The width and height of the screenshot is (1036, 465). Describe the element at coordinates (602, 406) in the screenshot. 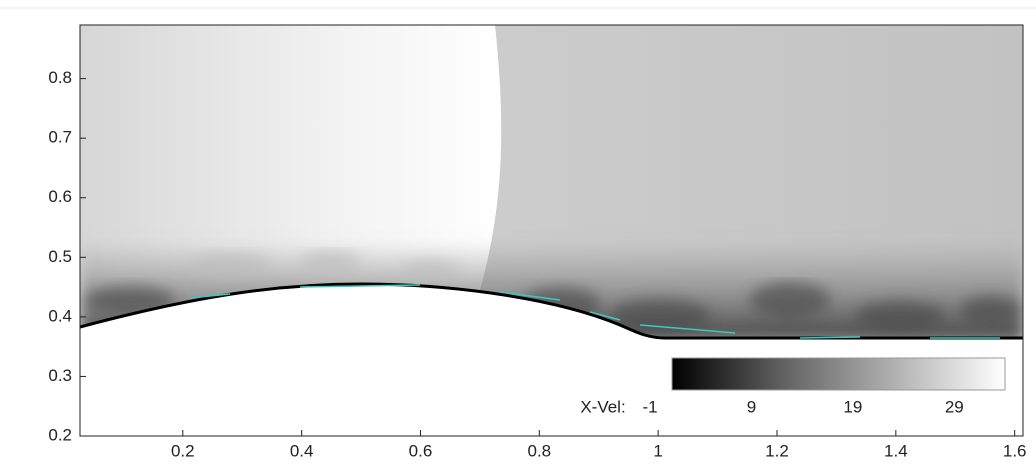

I see `colorbar-label: X-Vel:` at that location.